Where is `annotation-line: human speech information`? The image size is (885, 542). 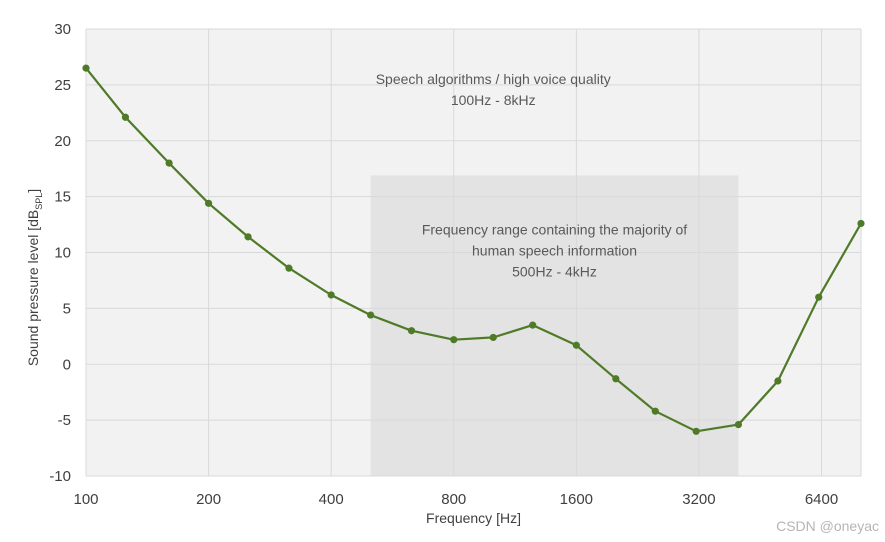 annotation-line: human speech information is located at coordinates (554, 251).